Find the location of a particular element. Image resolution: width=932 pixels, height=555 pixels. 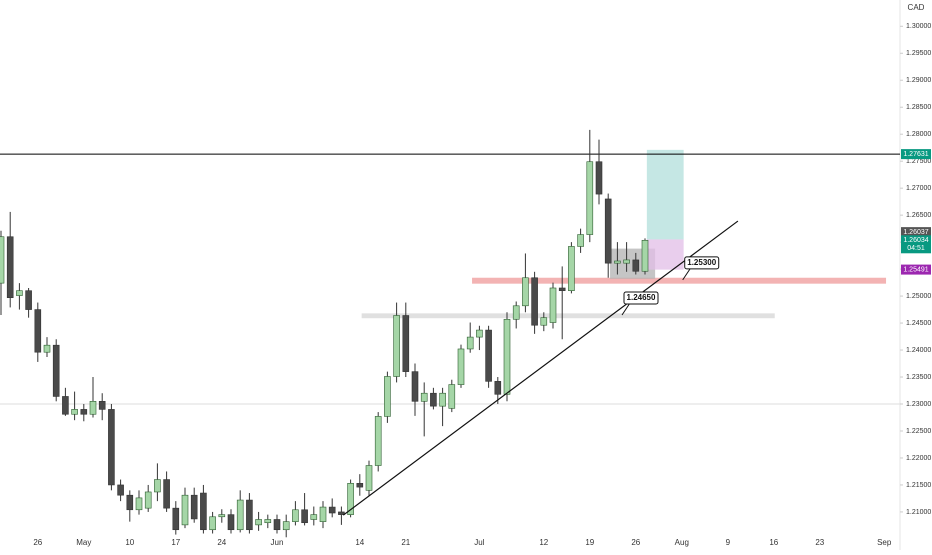

x-tick-label: 24 is located at coordinates (221, 542).